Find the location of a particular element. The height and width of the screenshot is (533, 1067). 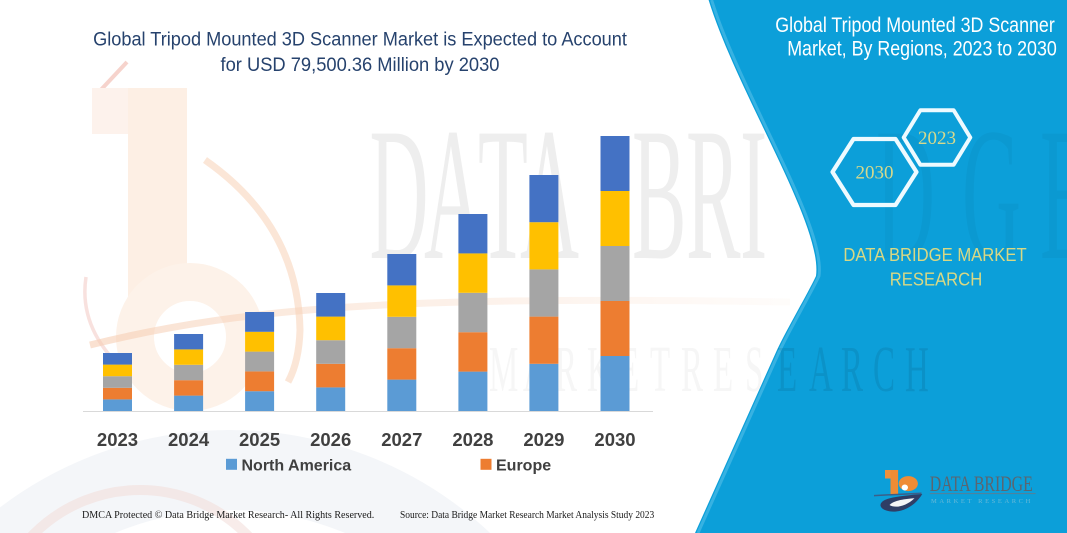

svg-text: DATA BRIDGE MARKET is located at coordinates (935, 254).